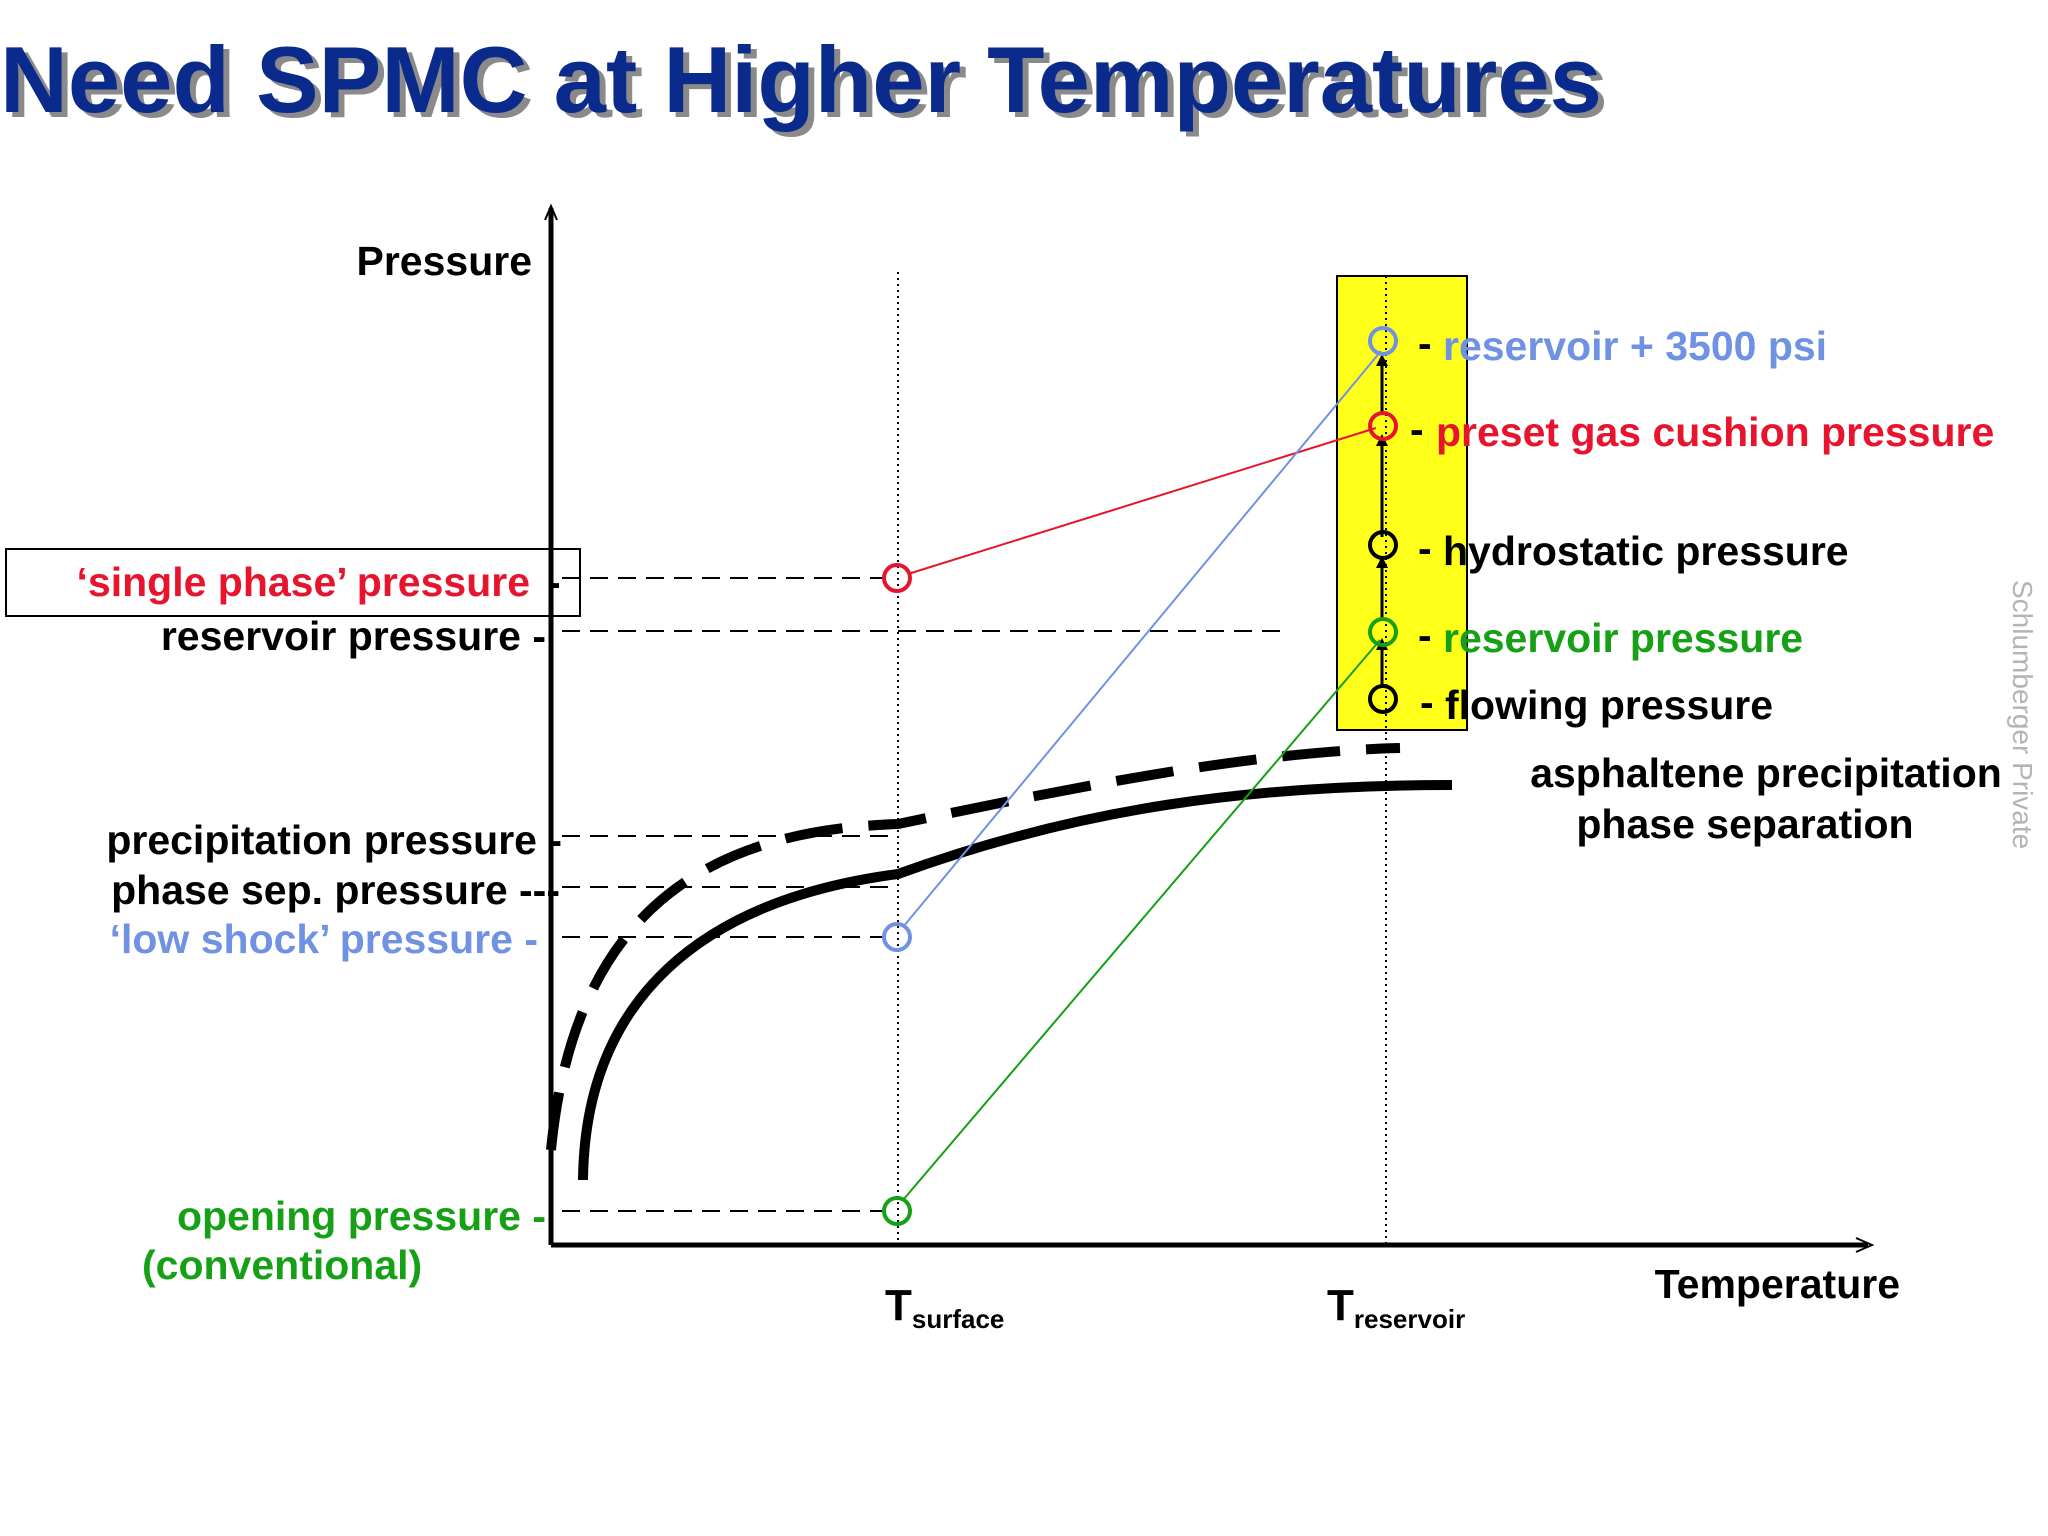 This screenshot has height=1536, width=2048. Describe the element at coordinates (1425, 548) in the screenshot. I see `hydrostatic-dash: -` at that location.